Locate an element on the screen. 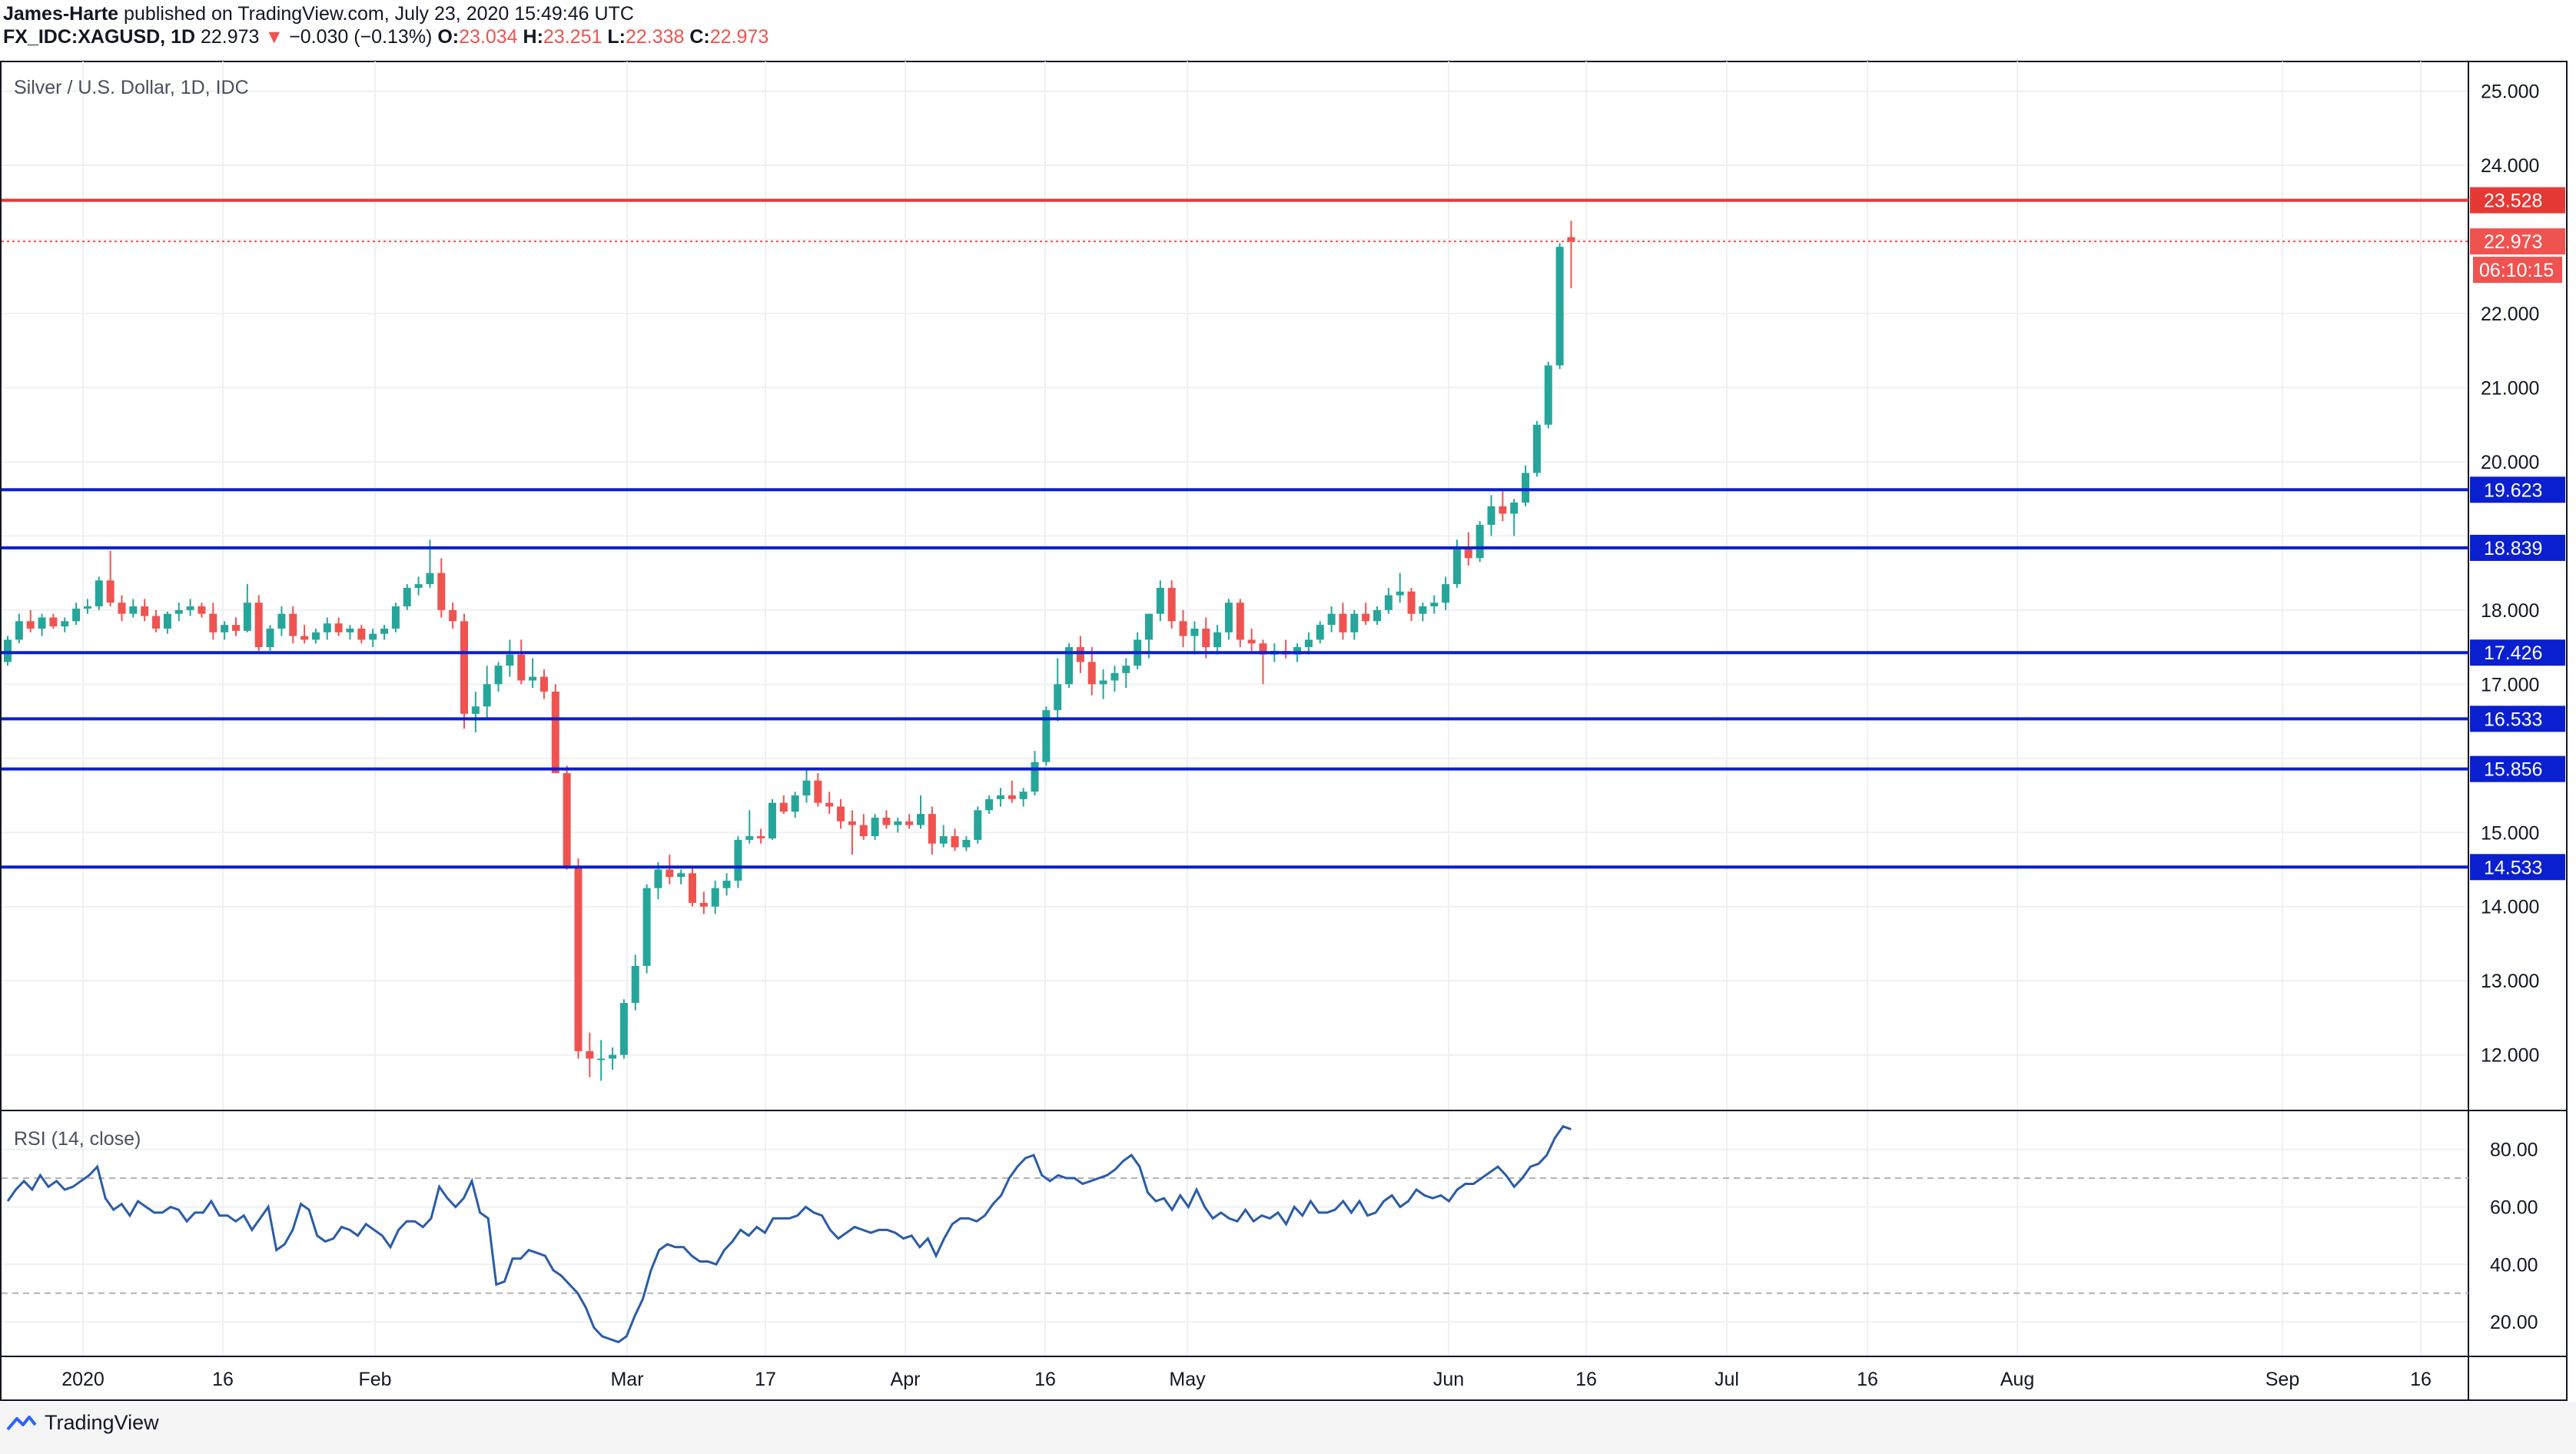 Image resolution: width=2576 pixels, height=1454 pixels. price-tick-label: 25.000 is located at coordinates (2510, 92).